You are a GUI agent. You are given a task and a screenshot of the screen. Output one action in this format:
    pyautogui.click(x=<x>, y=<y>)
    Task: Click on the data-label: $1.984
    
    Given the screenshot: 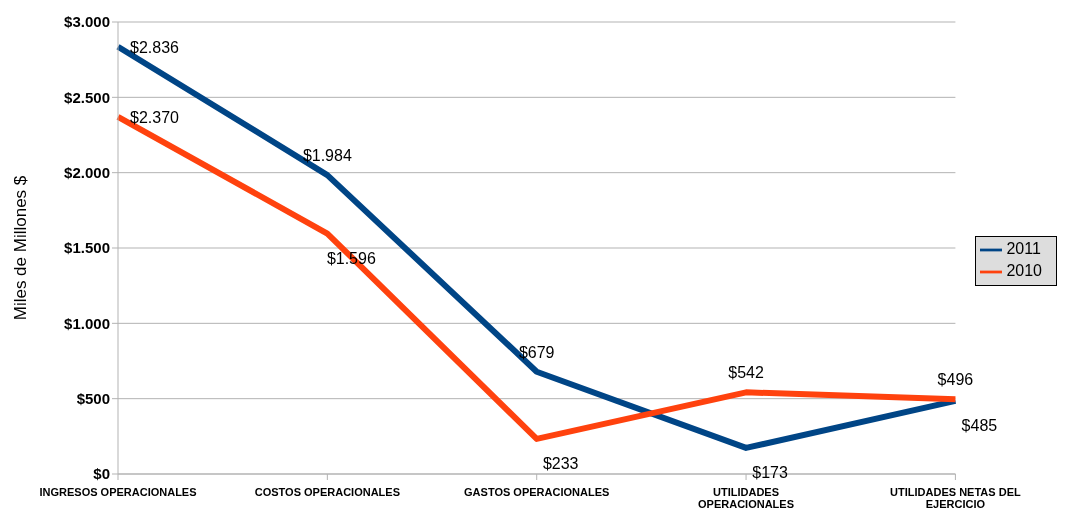 What is the action you would take?
    pyautogui.click(x=327, y=156)
    